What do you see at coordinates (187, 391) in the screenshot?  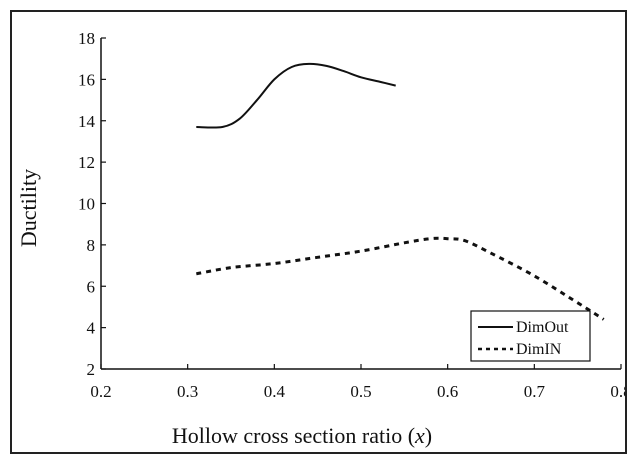 I see `x-tick-label: 0.3` at bounding box center [187, 391].